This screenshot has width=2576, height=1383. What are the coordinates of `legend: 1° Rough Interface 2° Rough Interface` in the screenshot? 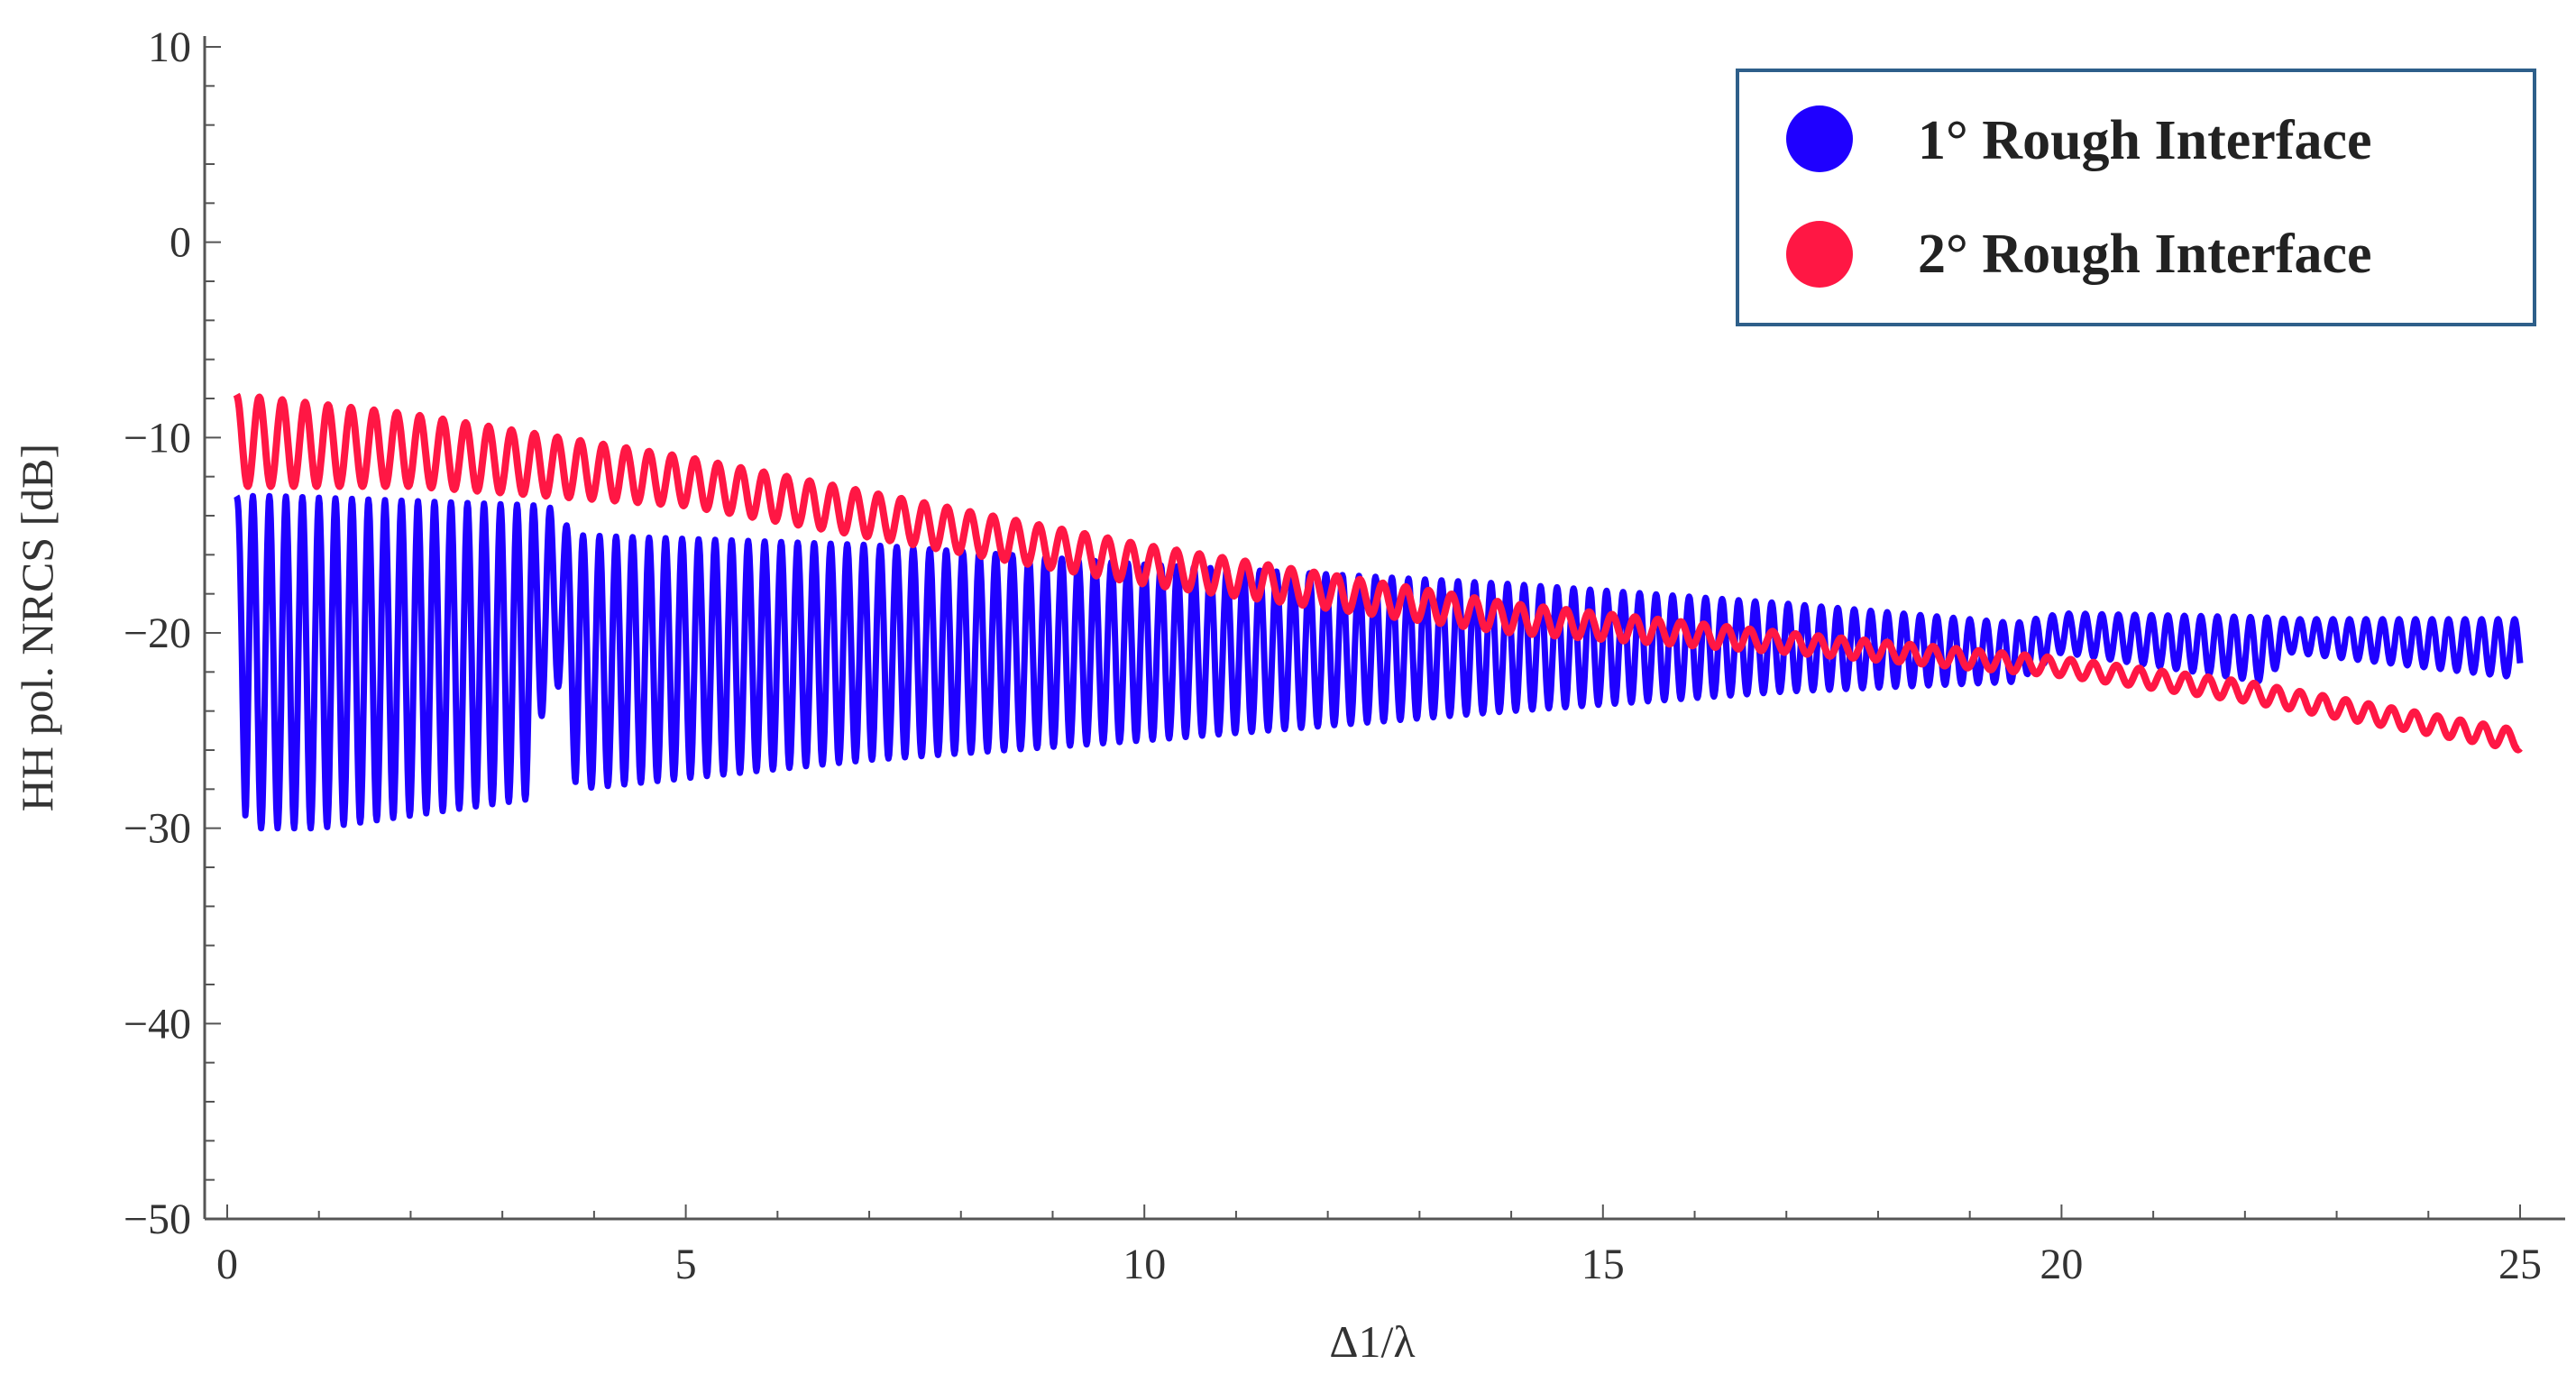 It's located at (2136, 198).